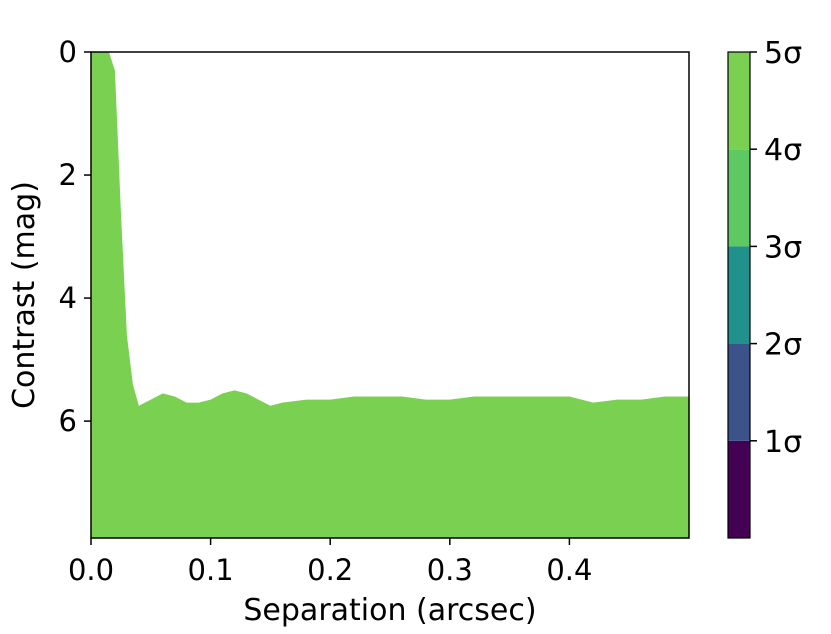 The width and height of the screenshot is (831, 634). What do you see at coordinates (569, 570) in the screenshot?
I see `x-tick-label: 0.4` at bounding box center [569, 570].